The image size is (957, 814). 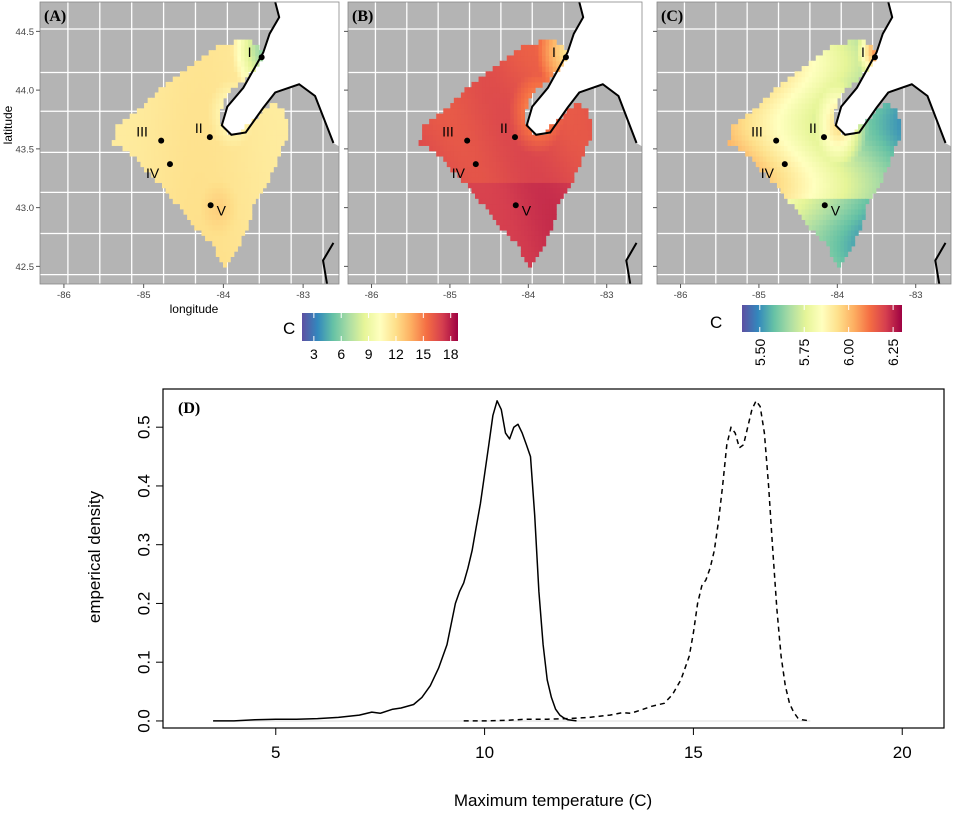 I want to click on map-x-tick-label: -85, so click(x=759, y=295).